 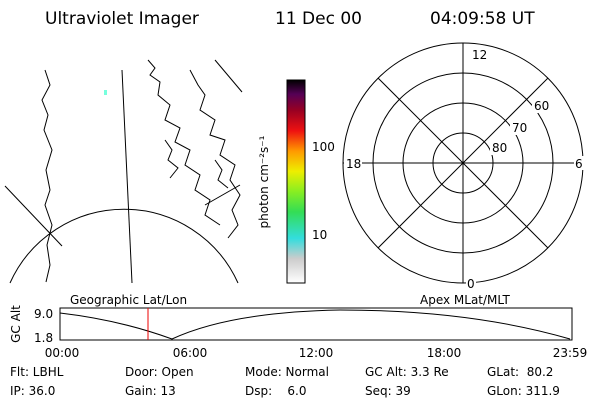 What do you see at coordinates (444, 353) in the screenshot?
I see `timeline-xtick: 18:00` at bounding box center [444, 353].